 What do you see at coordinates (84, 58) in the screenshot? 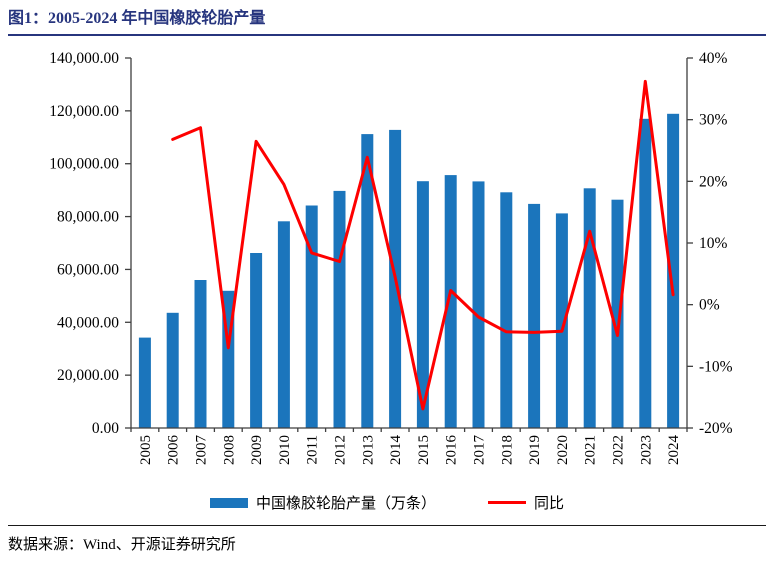
I see `left-axis-label: 140,000.00` at bounding box center [84, 58].